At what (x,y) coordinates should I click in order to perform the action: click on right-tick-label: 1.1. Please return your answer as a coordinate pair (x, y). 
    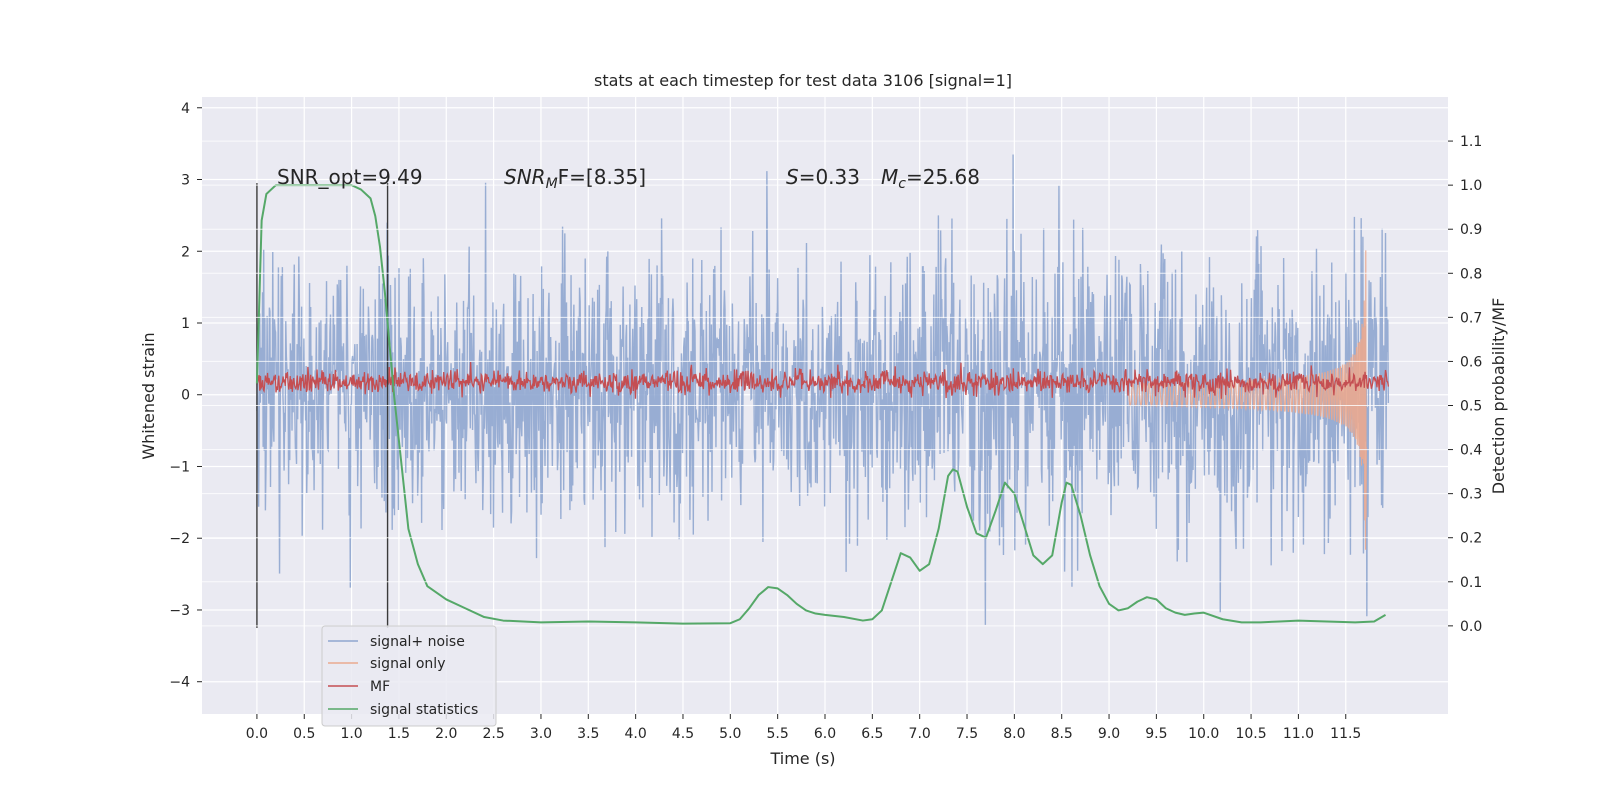
    Looking at the image, I should click on (1471, 142).